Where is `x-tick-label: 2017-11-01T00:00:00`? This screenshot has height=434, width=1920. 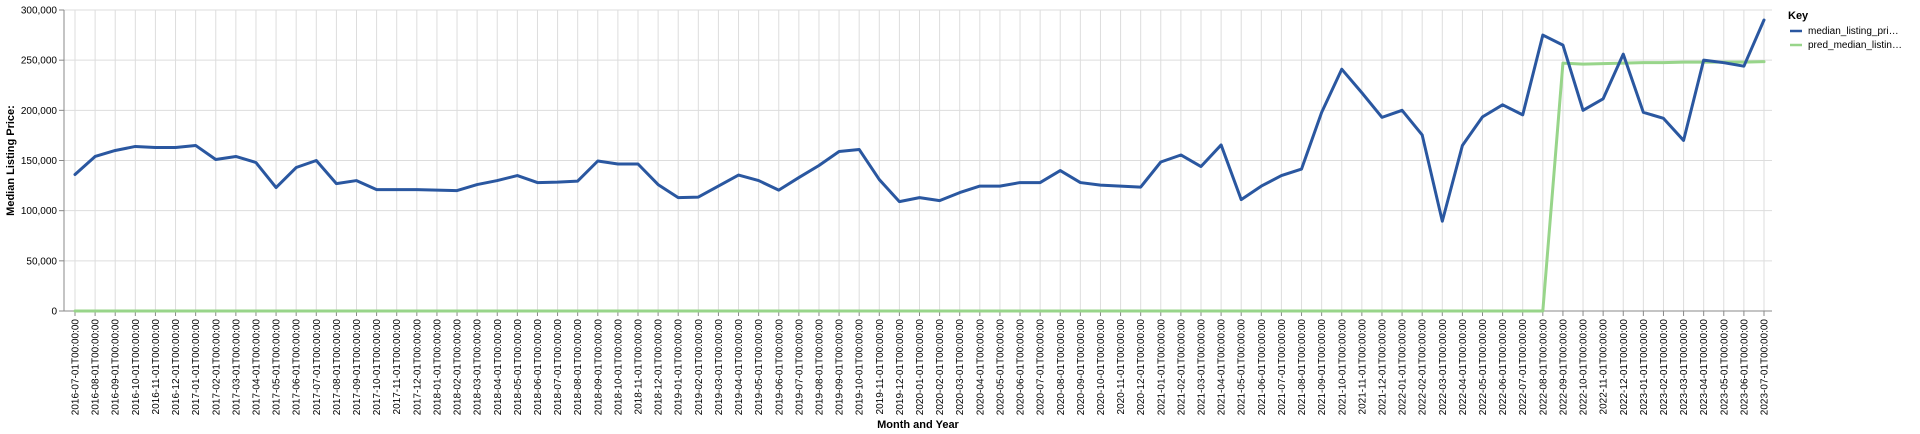 x-tick-label: 2017-11-01T00:00:00 is located at coordinates (397, 367).